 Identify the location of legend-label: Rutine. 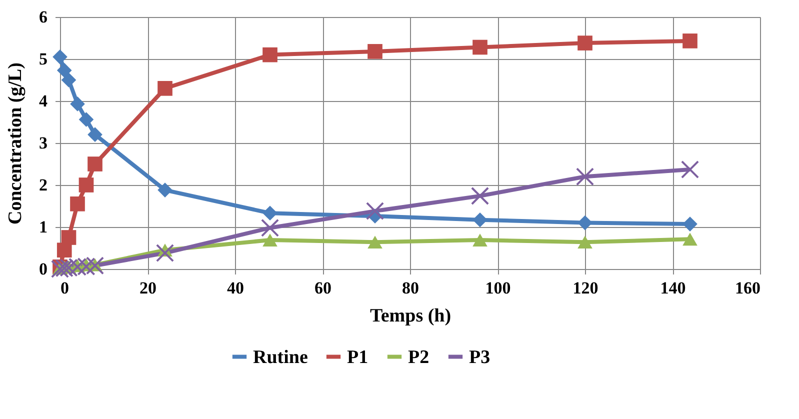
(280, 357).